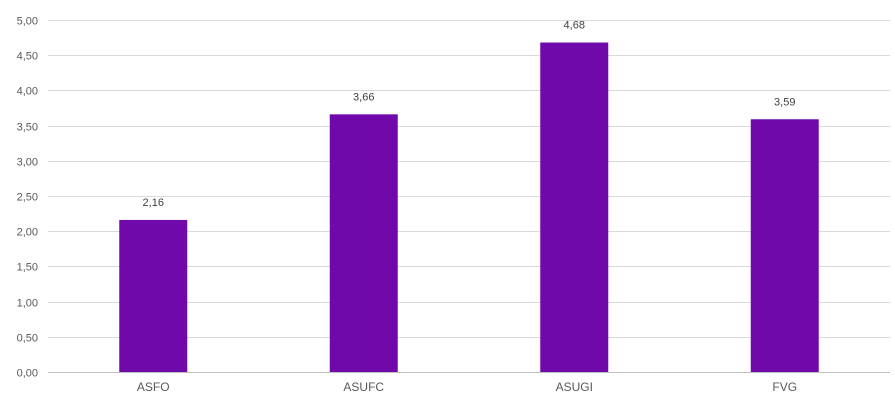  I want to click on data-label-asfo: 2,16, so click(153, 203).